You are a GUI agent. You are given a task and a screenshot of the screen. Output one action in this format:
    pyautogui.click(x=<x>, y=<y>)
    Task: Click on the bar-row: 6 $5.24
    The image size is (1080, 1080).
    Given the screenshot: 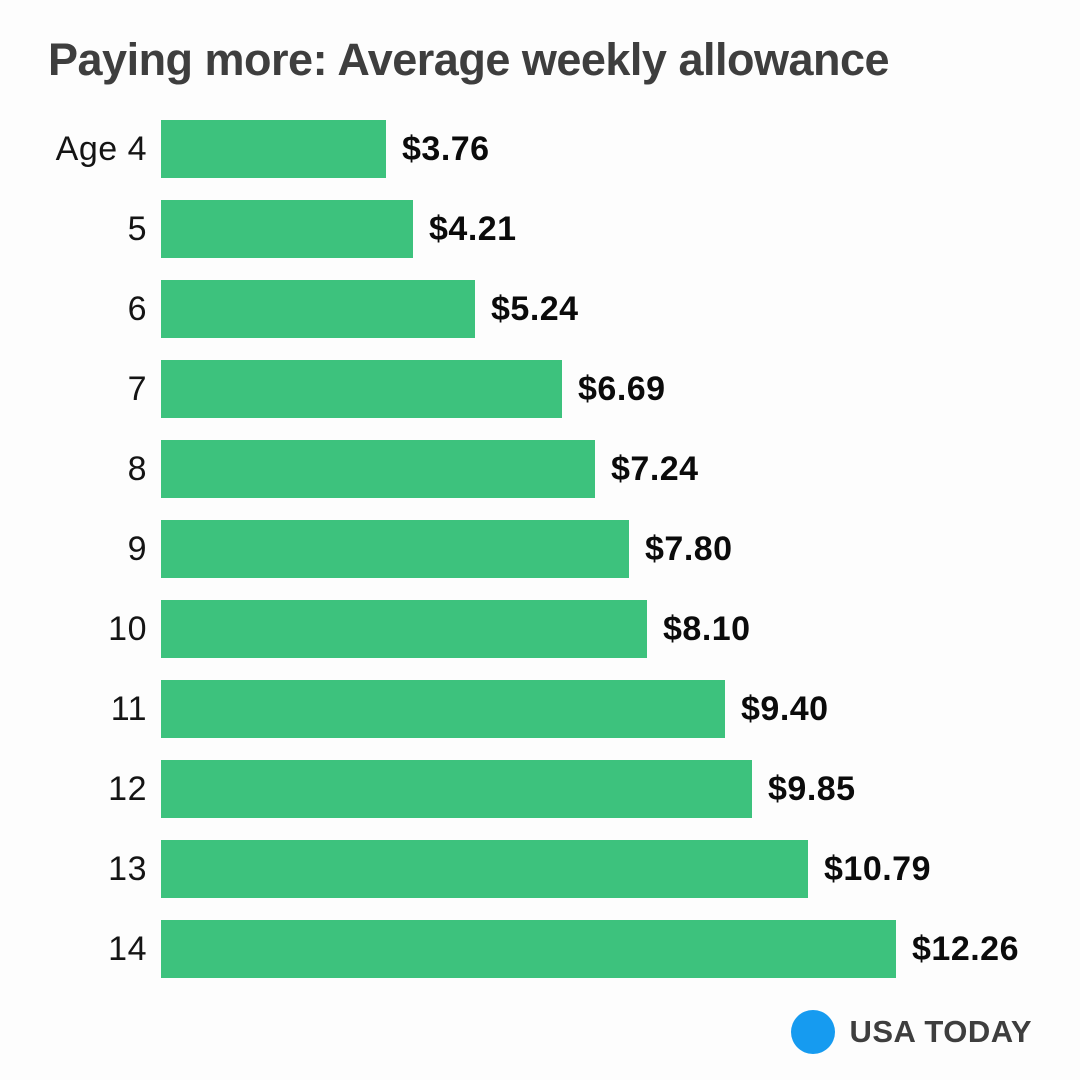 What is the action you would take?
    pyautogui.click(x=540, y=309)
    